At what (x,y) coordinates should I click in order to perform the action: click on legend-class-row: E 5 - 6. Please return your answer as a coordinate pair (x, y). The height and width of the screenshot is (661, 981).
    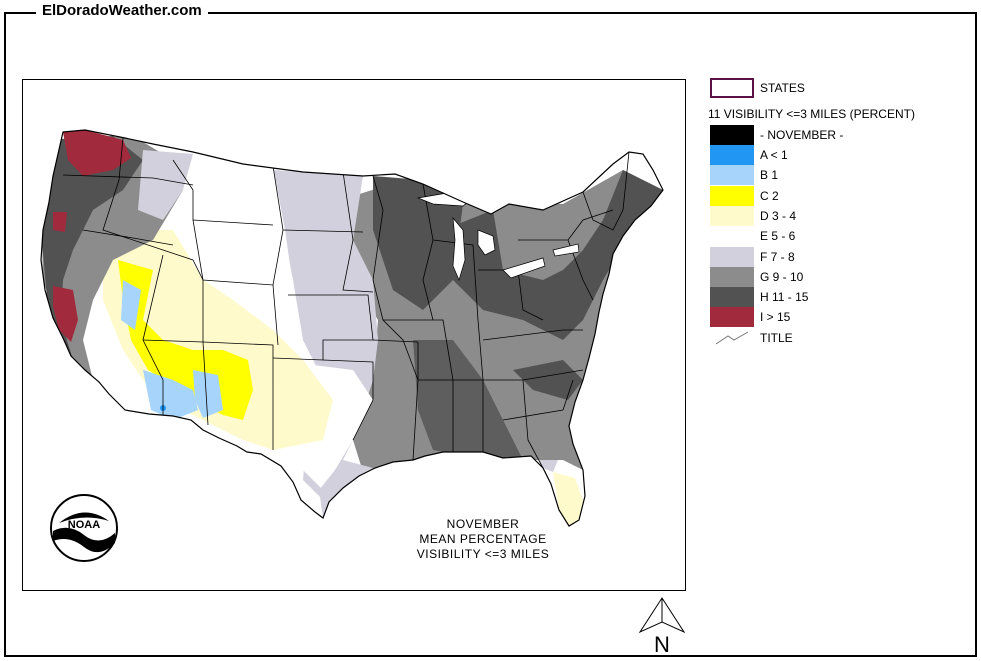
    Looking at the image, I should click on (753, 236).